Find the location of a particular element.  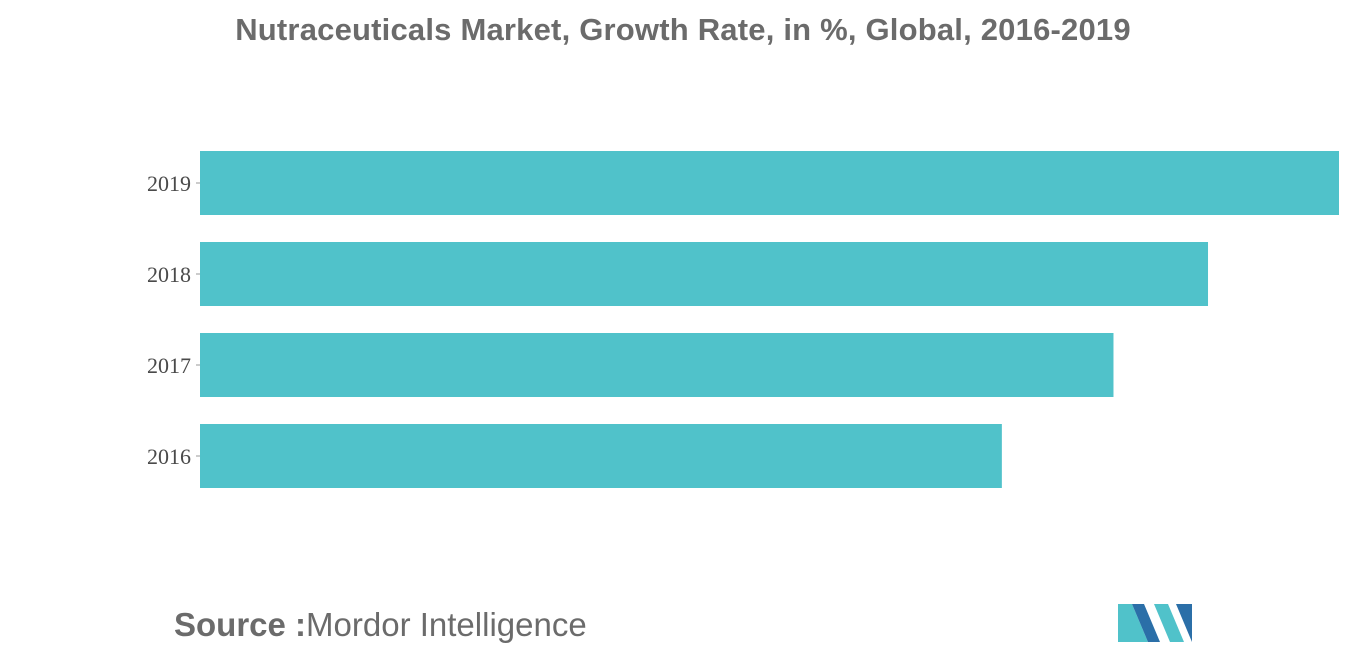

source-footer: Source :Mordor Intelligence is located at coordinates (380, 625).